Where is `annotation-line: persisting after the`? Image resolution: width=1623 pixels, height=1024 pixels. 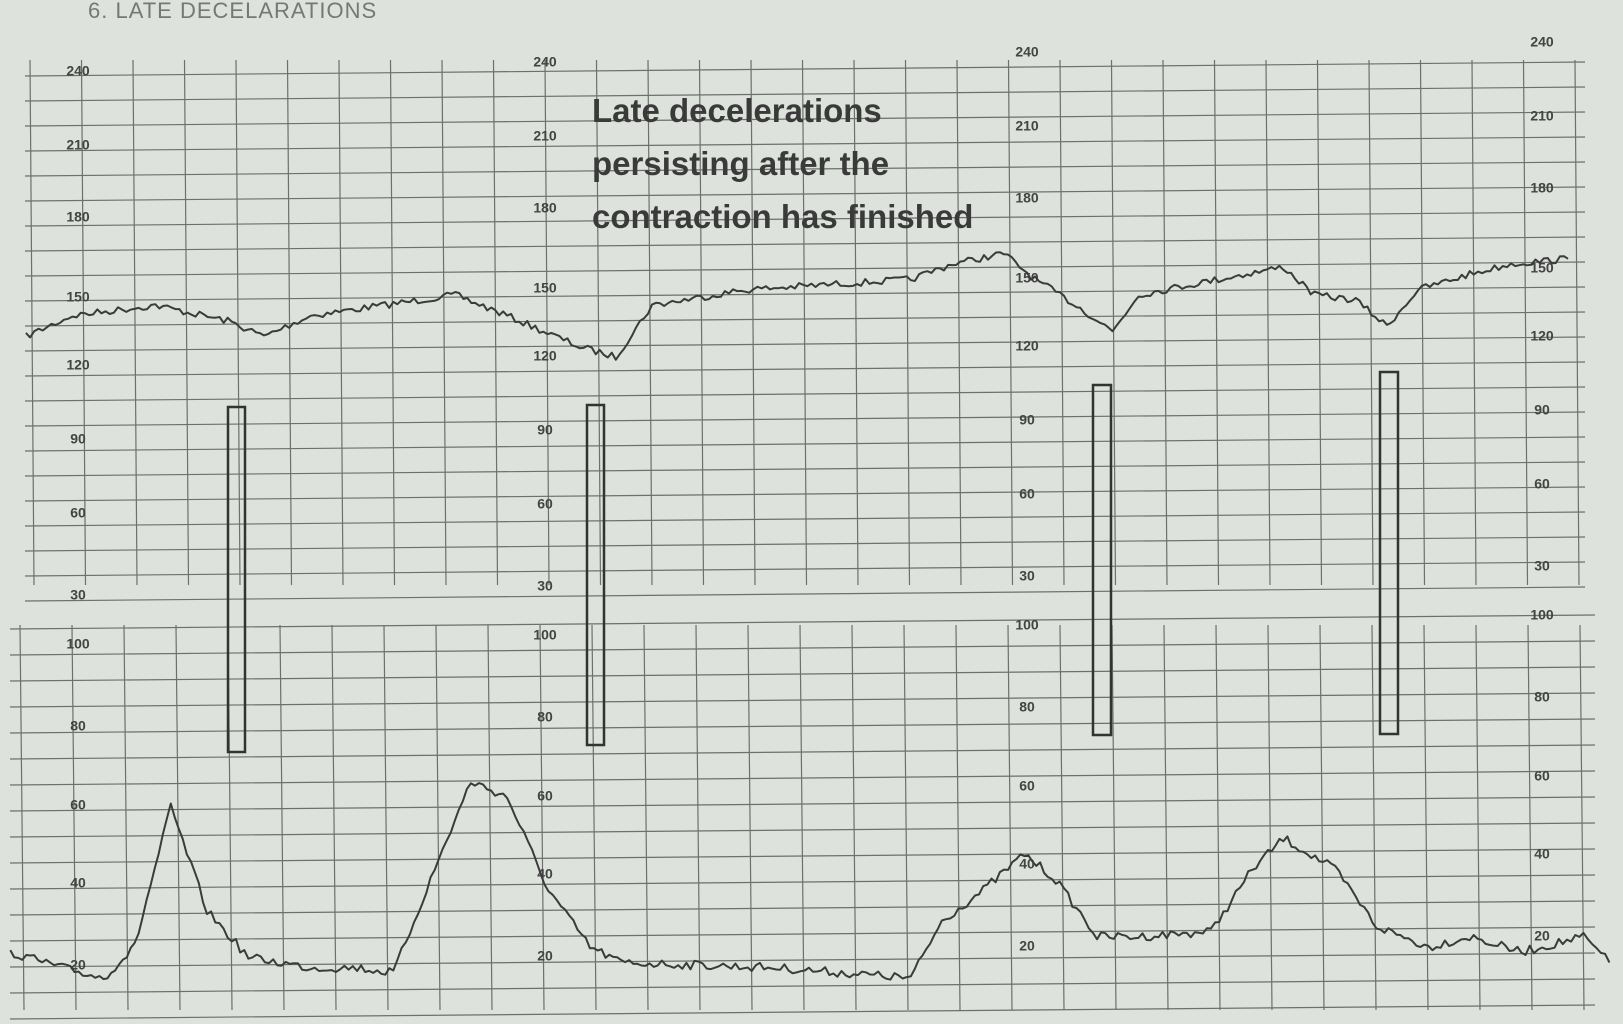 annotation-line: persisting after the is located at coordinates (740, 163).